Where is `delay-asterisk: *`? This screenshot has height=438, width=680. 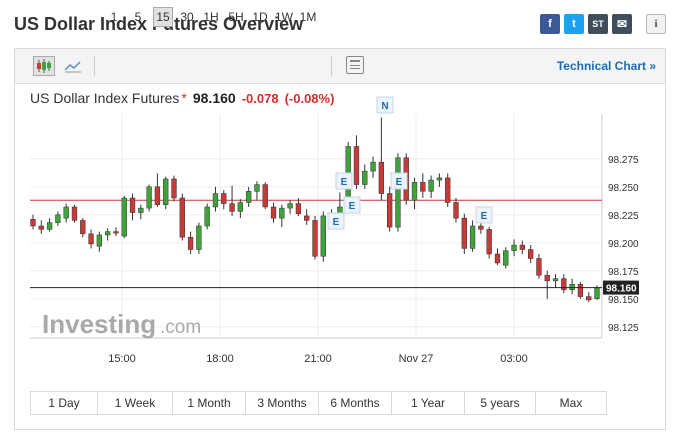 delay-asterisk: * is located at coordinates (184, 98).